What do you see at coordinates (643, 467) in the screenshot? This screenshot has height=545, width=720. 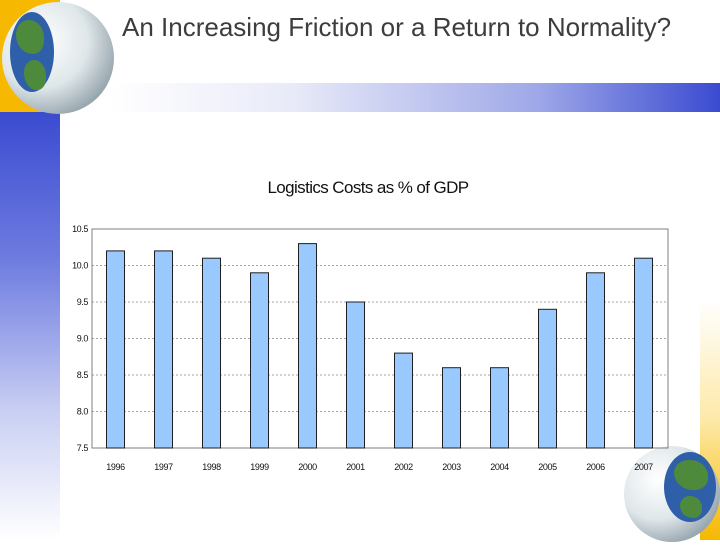 I see `x-tick-label: 2007` at bounding box center [643, 467].